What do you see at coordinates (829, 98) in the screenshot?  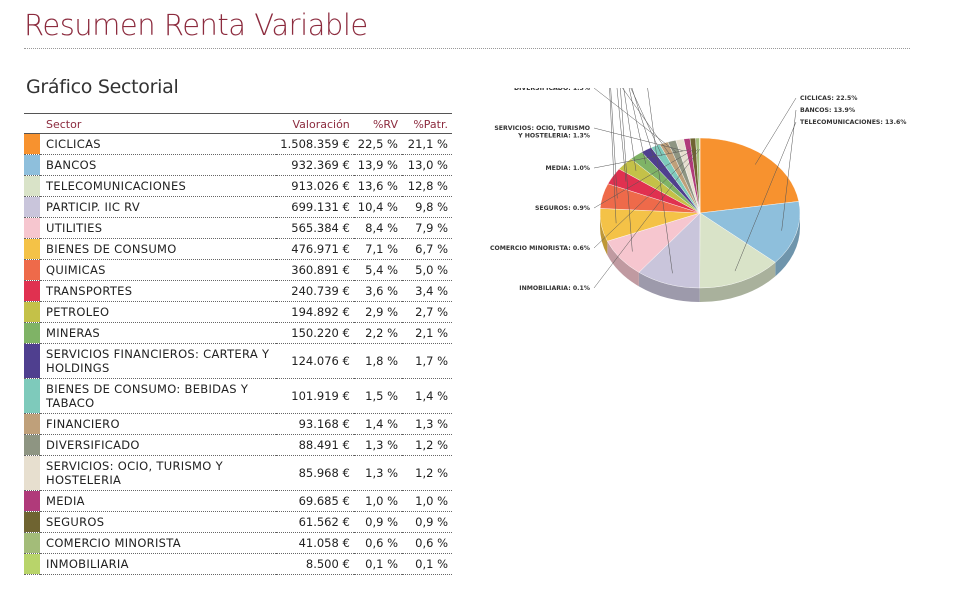 I see `slice-label: CICLICAS: 22.5%` at bounding box center [829, 98].